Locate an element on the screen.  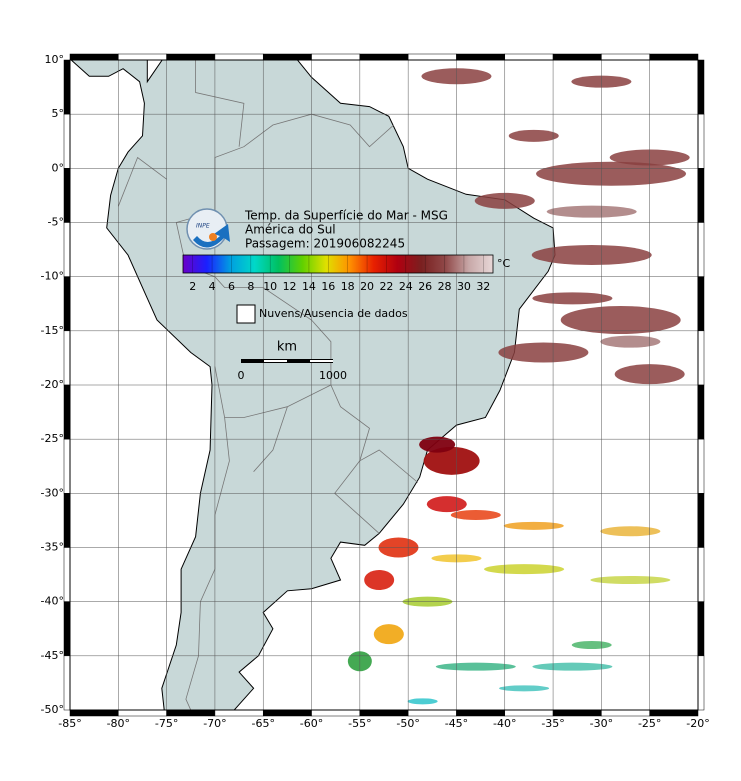
title-line: América do Sul is located at coordinates (290, 230).